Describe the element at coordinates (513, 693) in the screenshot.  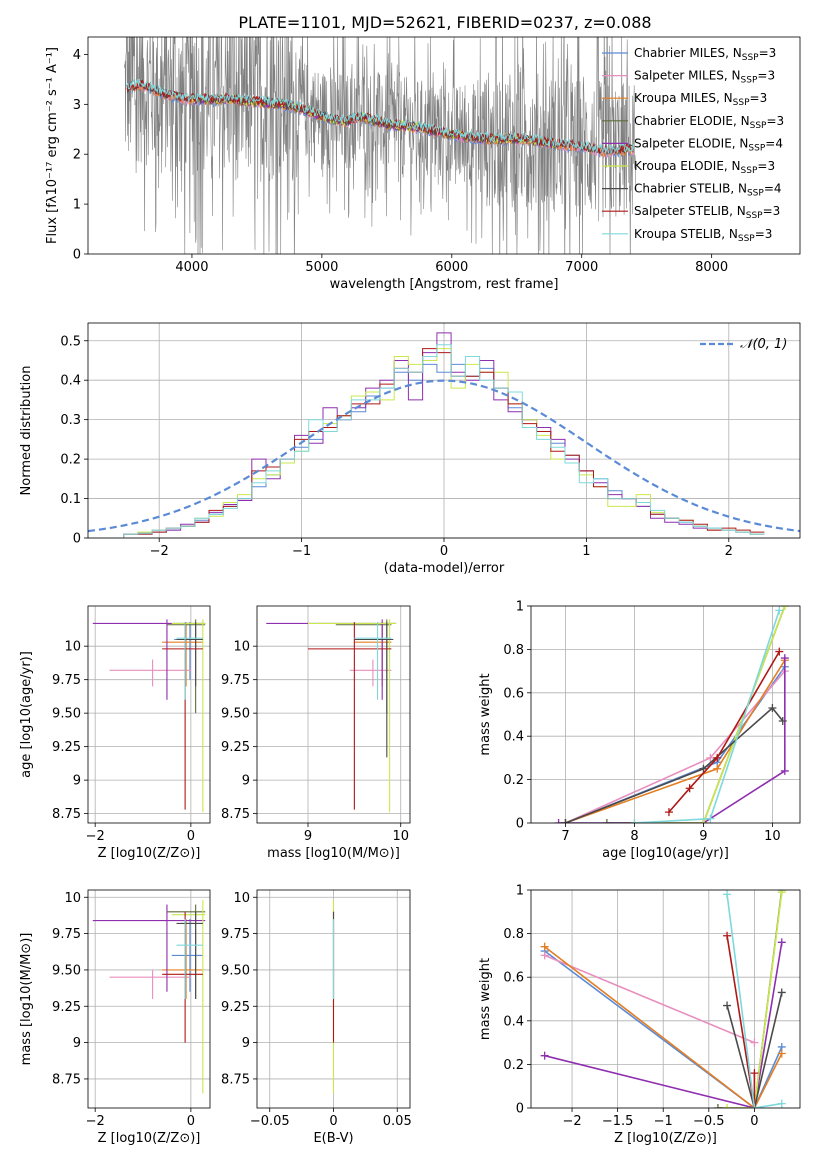
I see `y-tick-label: 0.6` at that location.